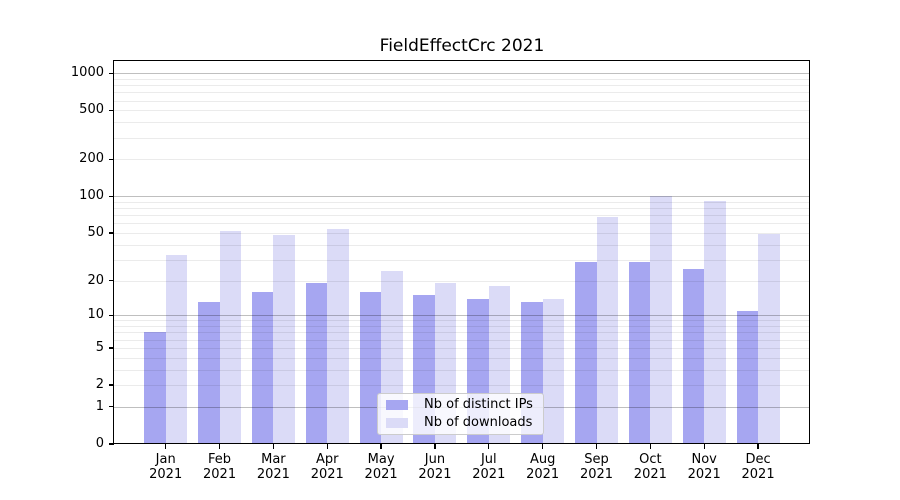 This screenshot has height=500, width=900. Describe the element at coordinates (220, 467) in the screenshot. I see `xtick-label-feb: Feb 2021` at that location.